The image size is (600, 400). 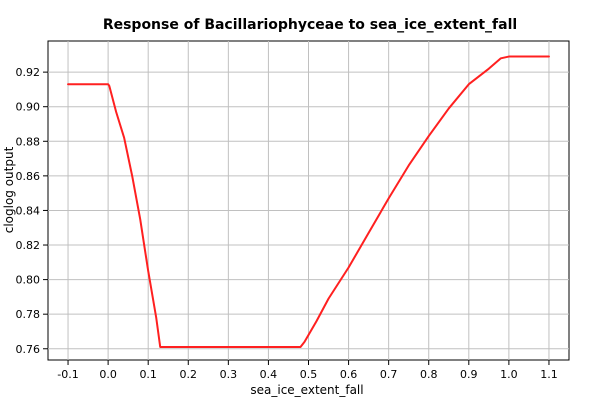 I want to click on x-tick-label: 1.0, so click(x=509, y=374).